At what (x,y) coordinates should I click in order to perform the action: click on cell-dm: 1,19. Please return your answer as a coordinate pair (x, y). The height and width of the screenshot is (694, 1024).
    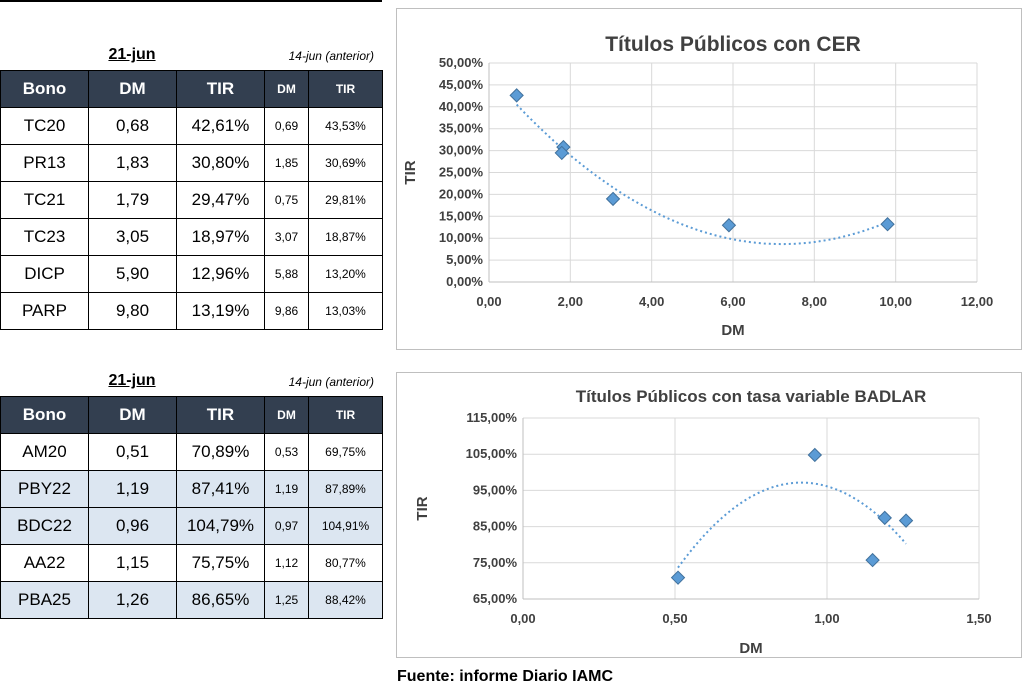
    Looking at the image, I should click on (132, 489).